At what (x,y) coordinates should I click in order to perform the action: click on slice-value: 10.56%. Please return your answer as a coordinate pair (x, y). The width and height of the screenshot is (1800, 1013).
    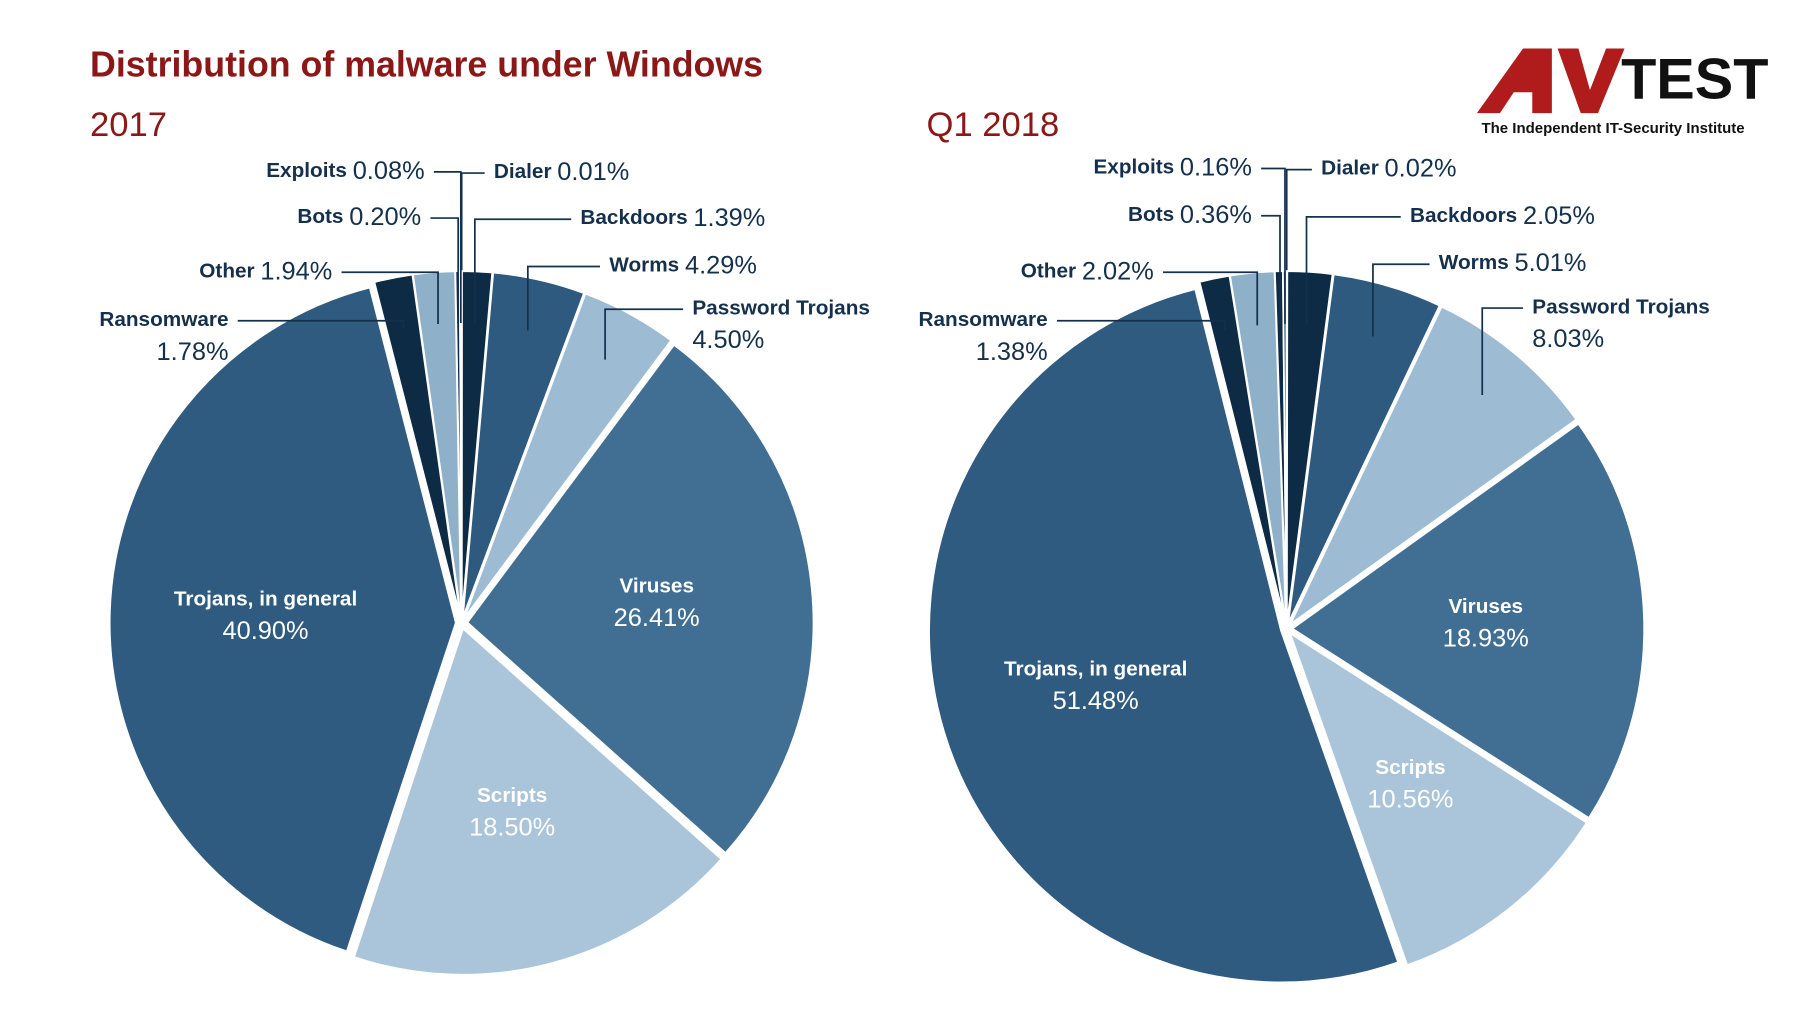
    Looking at the image, I should click on (1410, 800).